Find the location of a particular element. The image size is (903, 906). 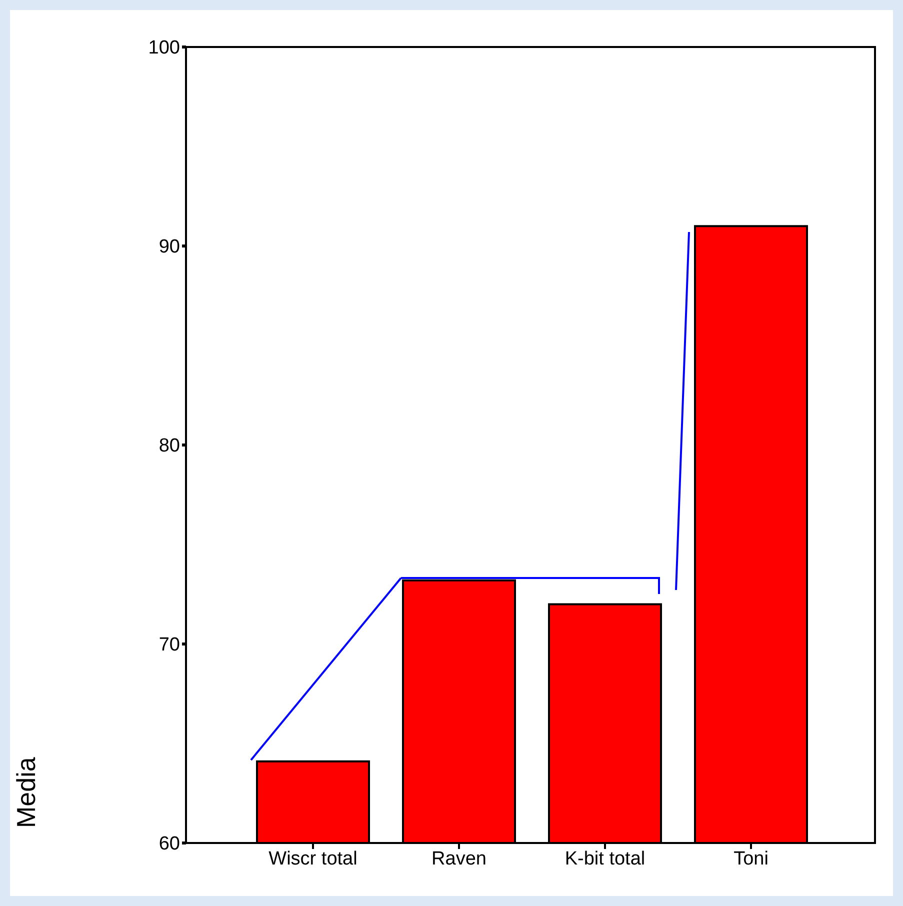

x-tick-label: Raven is located at coordinates (459, 859).